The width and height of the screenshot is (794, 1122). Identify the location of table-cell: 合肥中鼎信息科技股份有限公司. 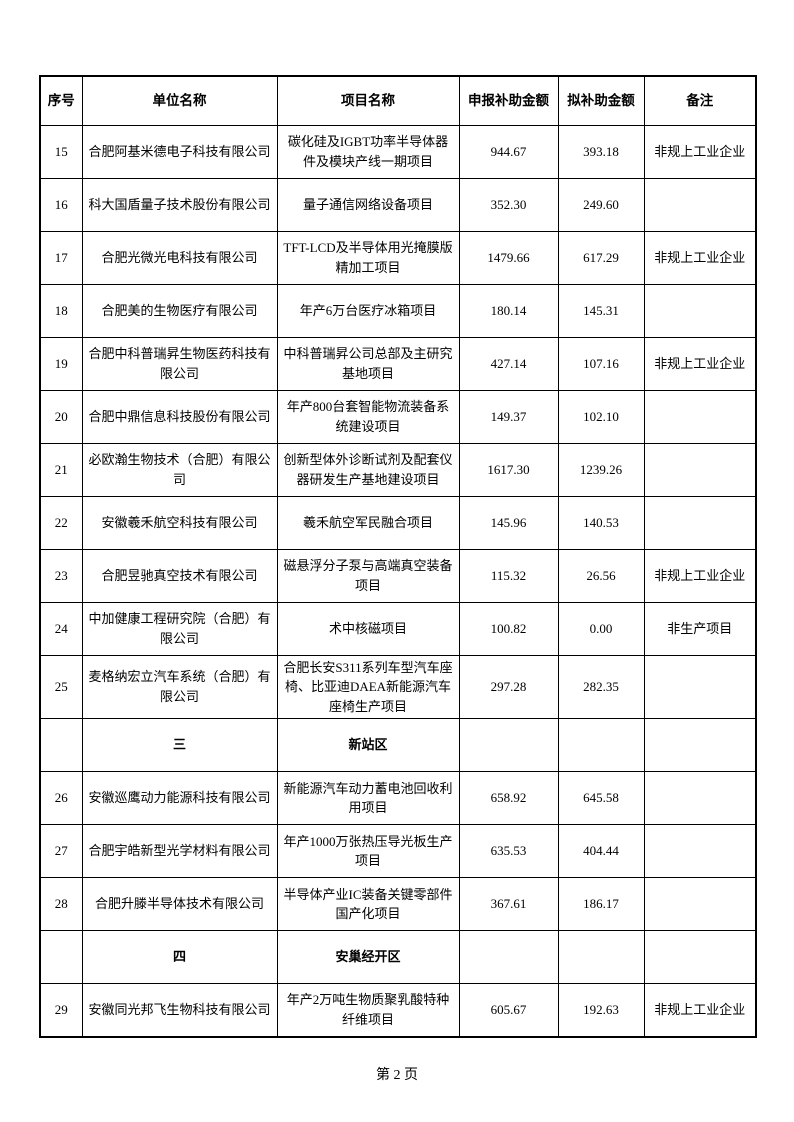
(179, 416).